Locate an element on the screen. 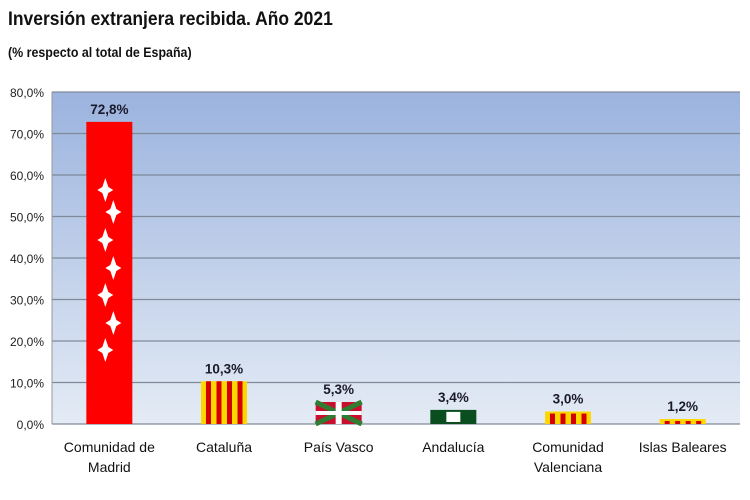 This screenshot has width=750, height=500. x-tick-label: Comunidad is located at coordinates (568, 447).